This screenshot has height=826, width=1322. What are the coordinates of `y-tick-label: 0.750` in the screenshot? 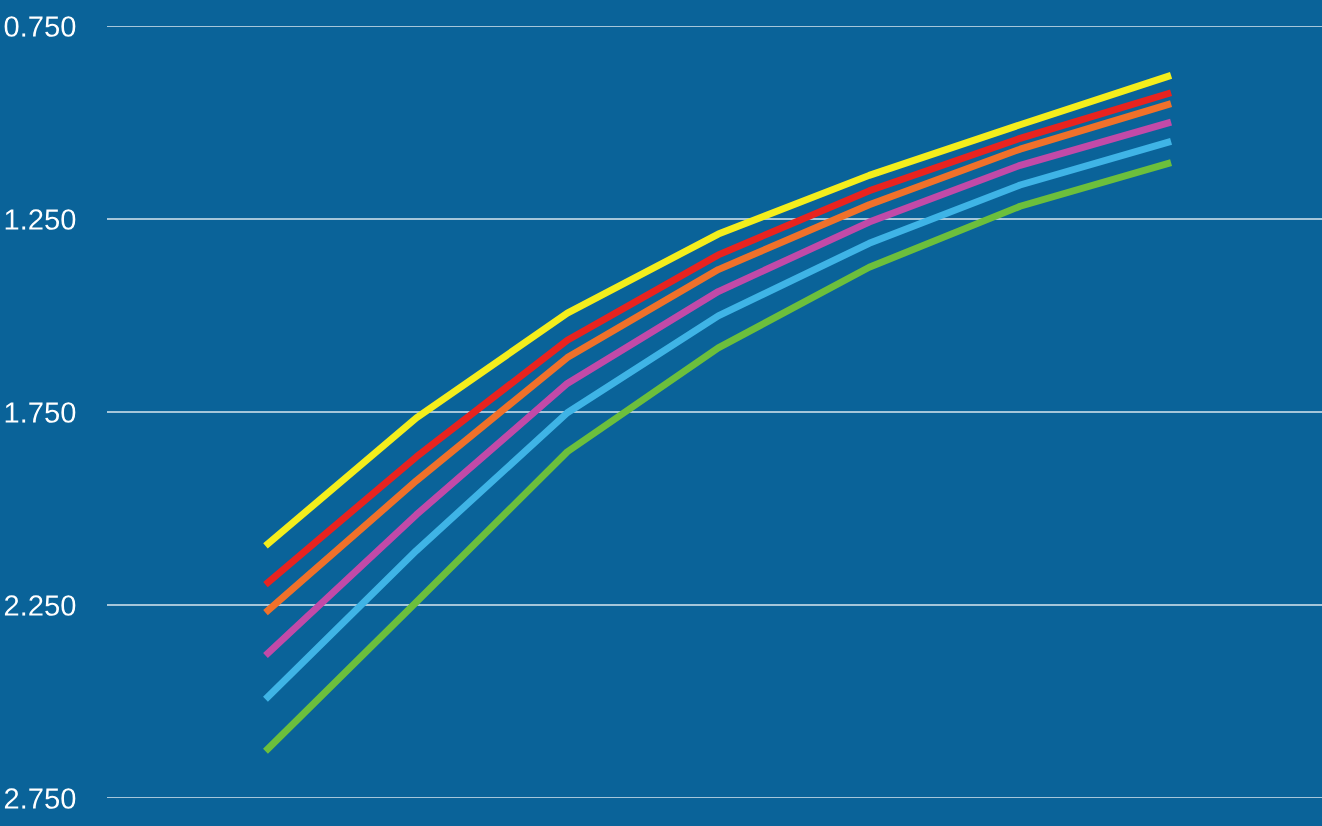 It's located at (40, 26).